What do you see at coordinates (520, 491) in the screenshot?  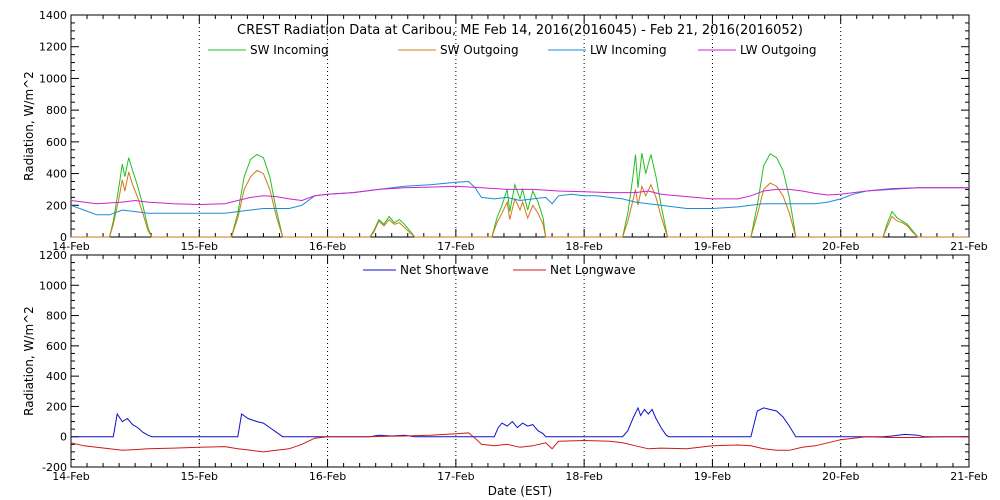 I see `x-axis-label: Date (EST)` at bounding box center [520, 491].